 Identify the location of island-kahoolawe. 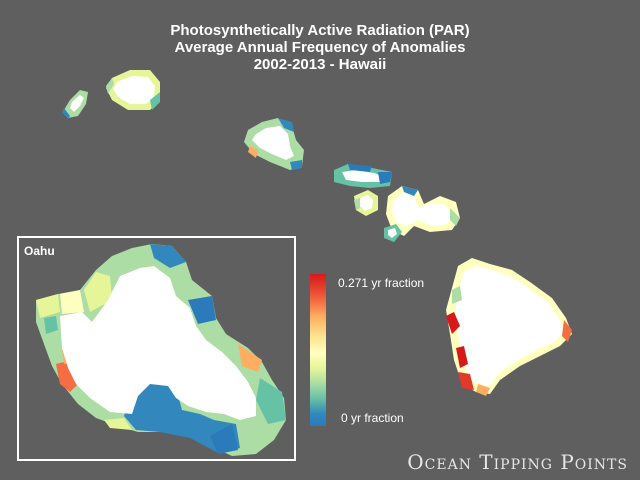
(393, 233).